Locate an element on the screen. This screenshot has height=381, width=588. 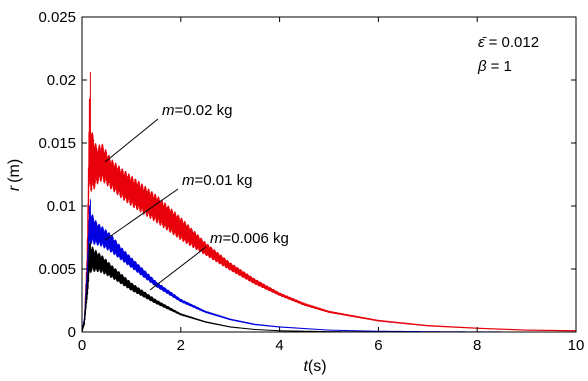
param-epsilon: ε̄ = 0.012 is located at coordinates (508, 42).